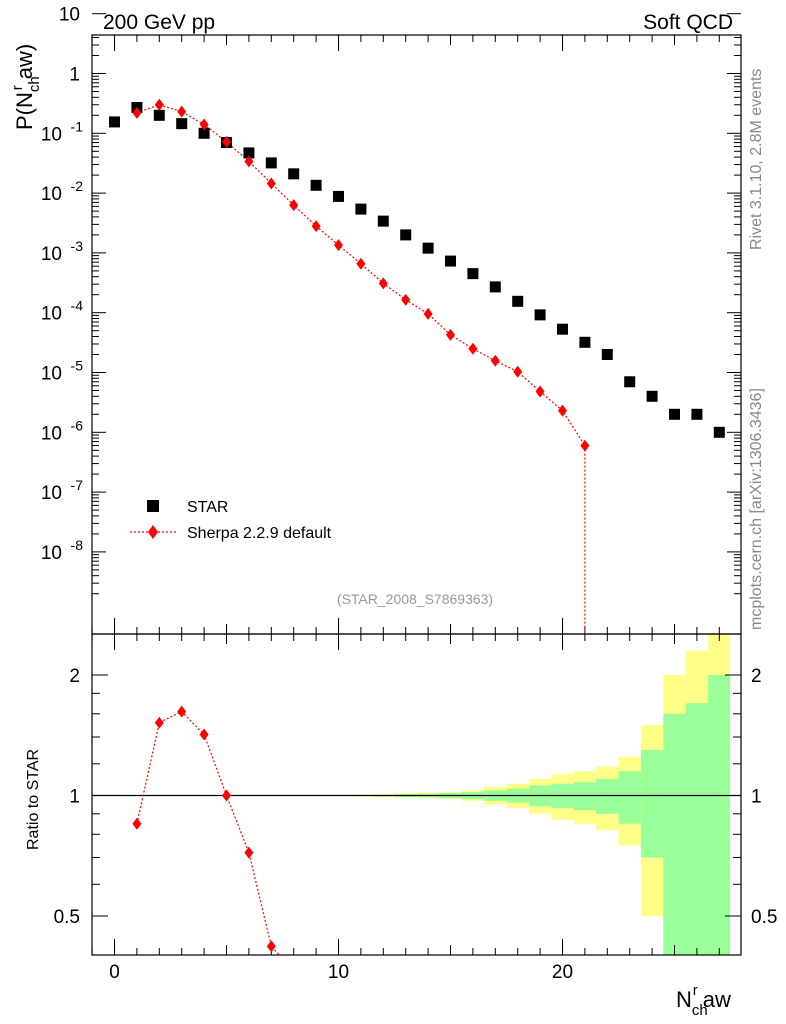 This screenshot has width=786, height=1024. What do you see at coordinates (415, 599) in the screenshot?
I see `analysis-tag: (STAR_2008_S7869363)` at bounding box center [415, 599].